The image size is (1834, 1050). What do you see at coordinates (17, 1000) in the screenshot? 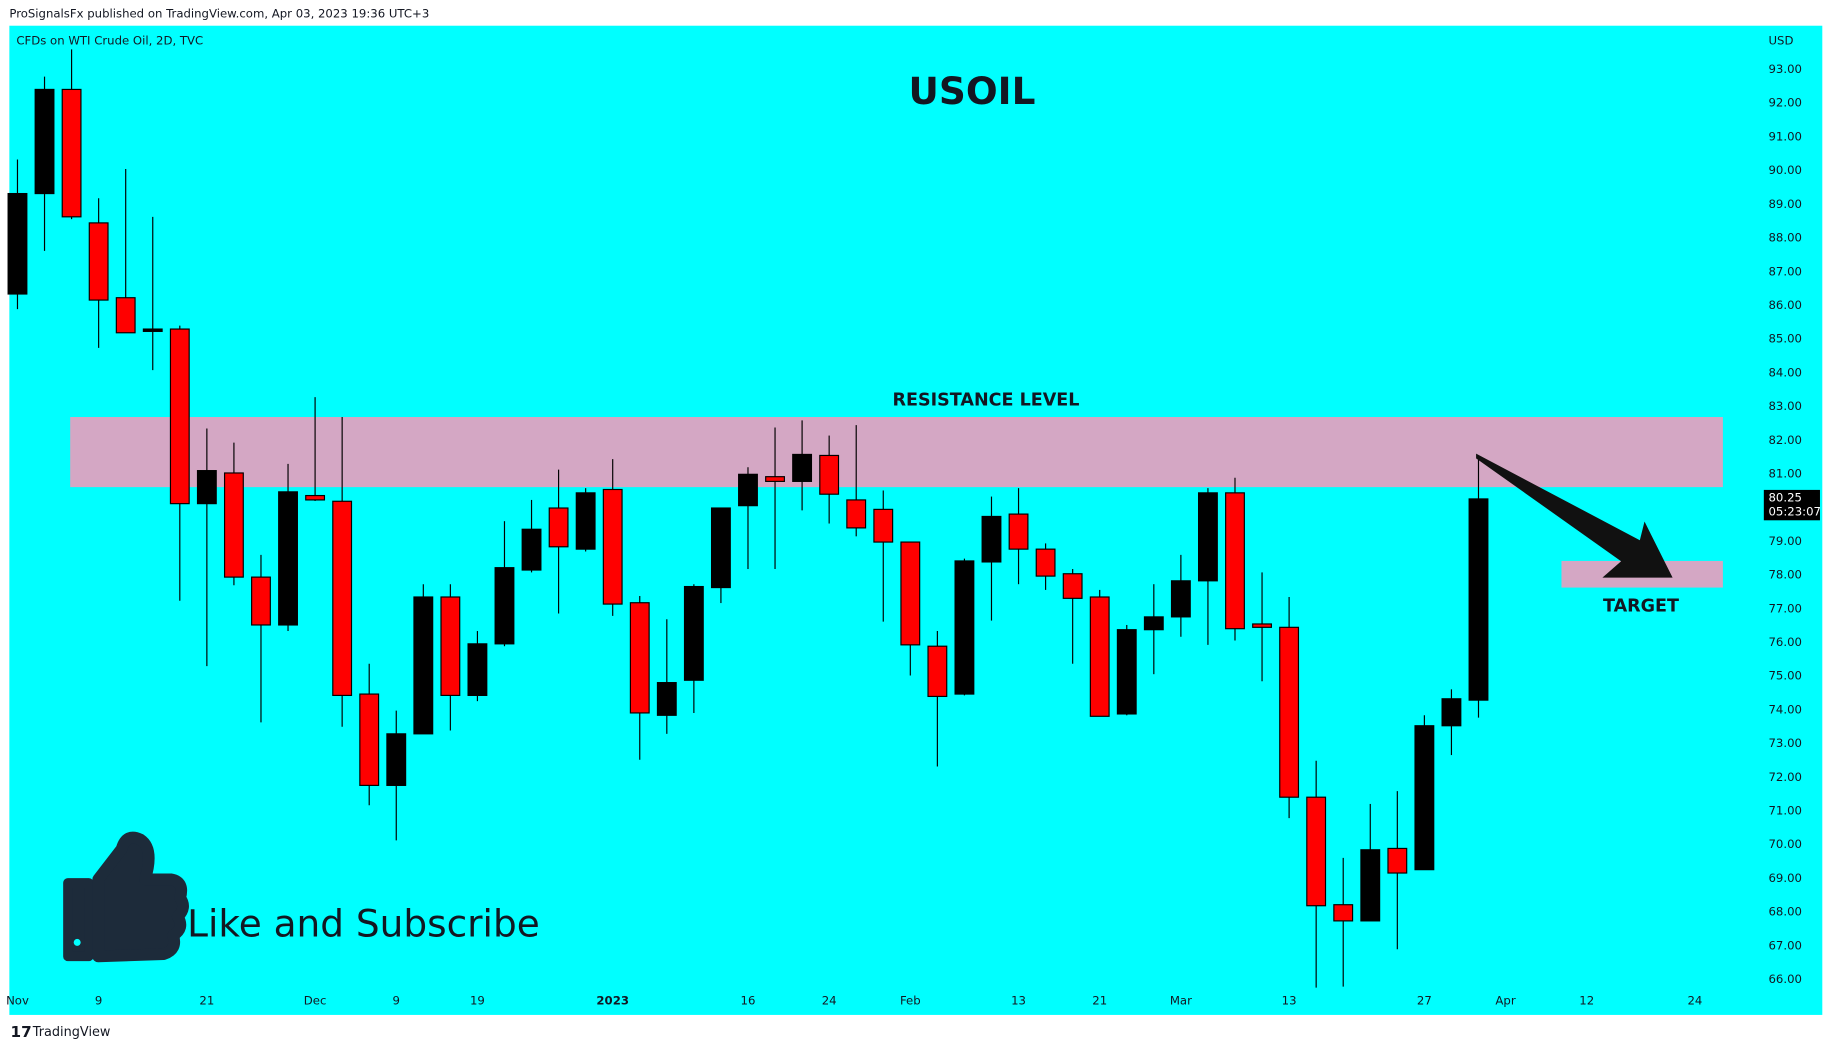
I see `x-tick-label: Nov` at bounding box center [17, 1000].